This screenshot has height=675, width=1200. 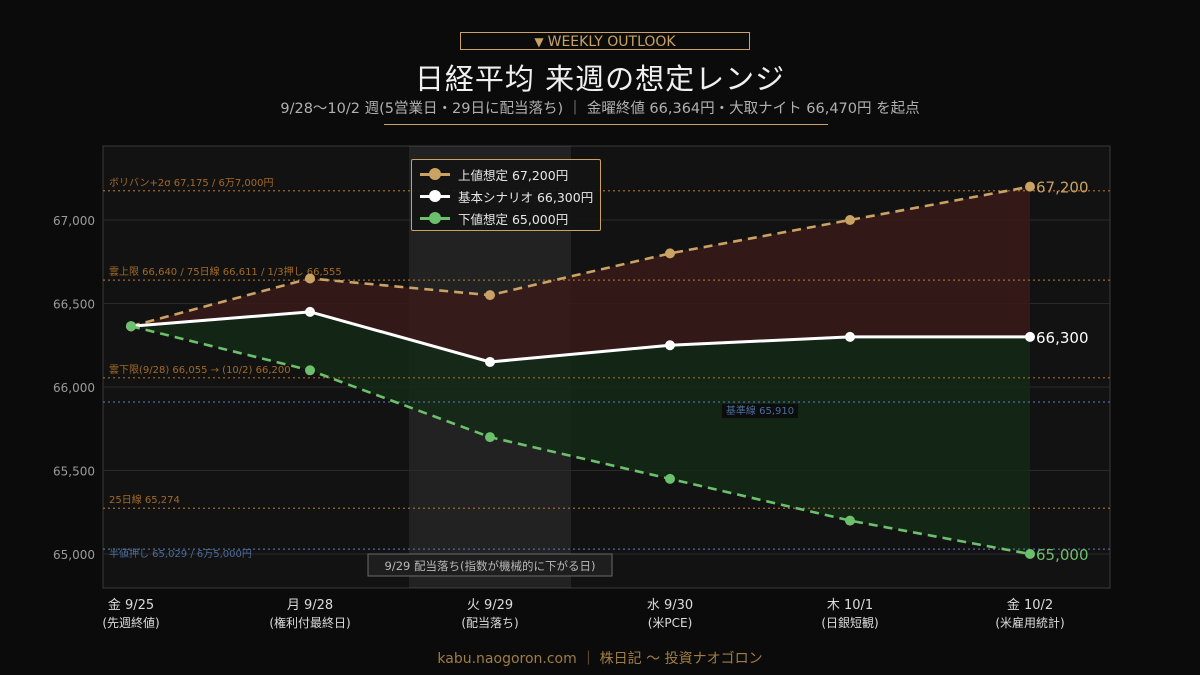 I want to click on reference-label: 25日線 65,274, so click(x=144, y=499).